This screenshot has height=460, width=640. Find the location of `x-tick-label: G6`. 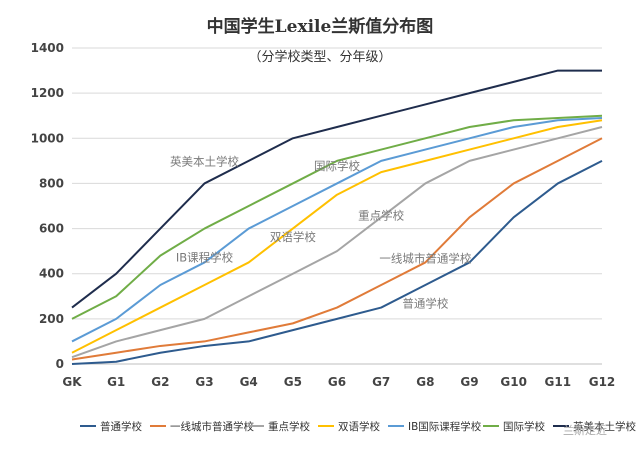

x-tick-label: G6 is located at coordinates (337, 382).